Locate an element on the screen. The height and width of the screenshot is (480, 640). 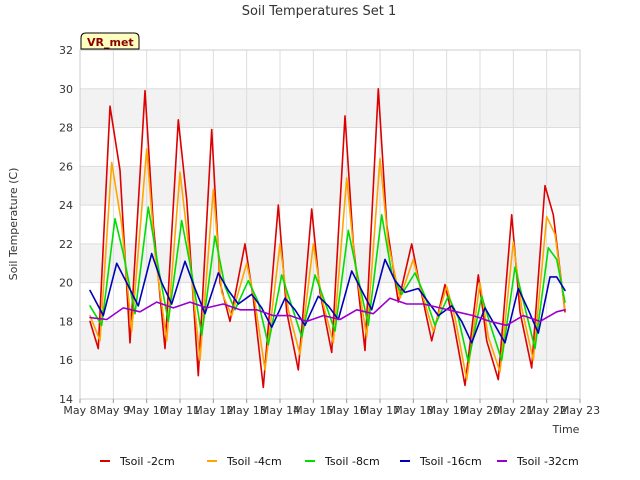
x-tick-label: May 19 is located at coordinates (447, 410).